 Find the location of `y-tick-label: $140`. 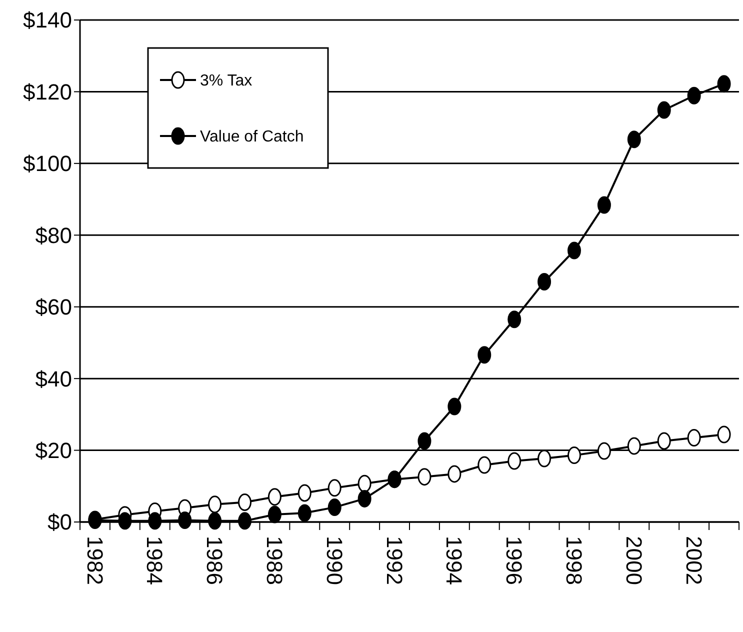

y-tick-label: $140 is located at coordinates (47, 20).